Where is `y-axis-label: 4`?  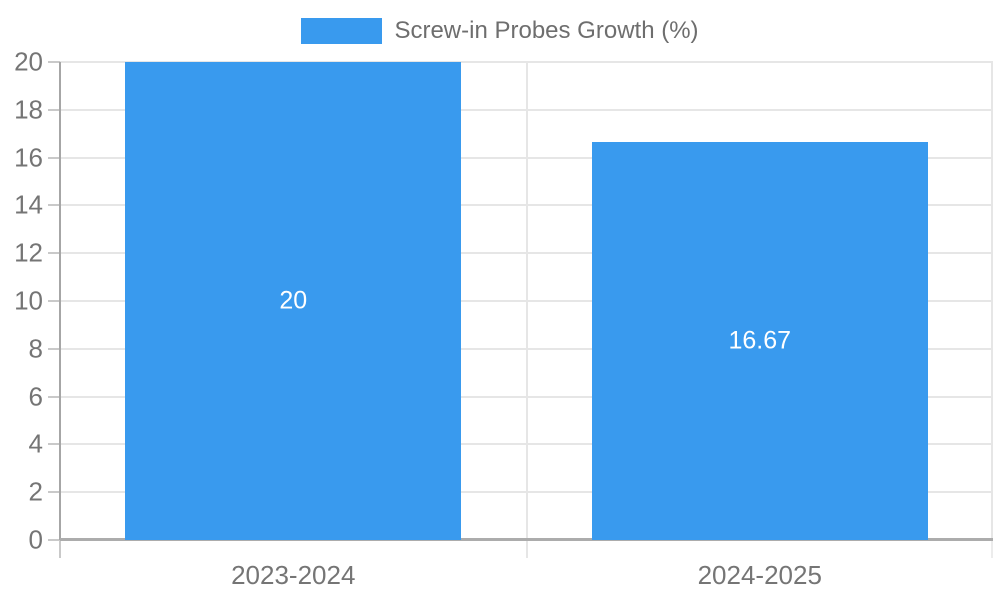 y-axis-label: 4 is located at coordinates (35, 443).